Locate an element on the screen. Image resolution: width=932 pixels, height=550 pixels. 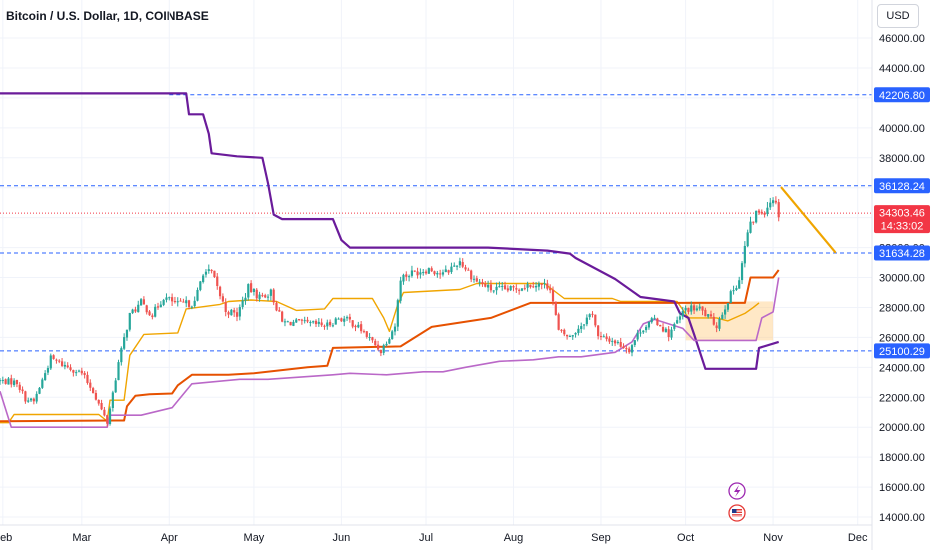
y-tick-label: 46000.00 is located at coordinates (902, 39).